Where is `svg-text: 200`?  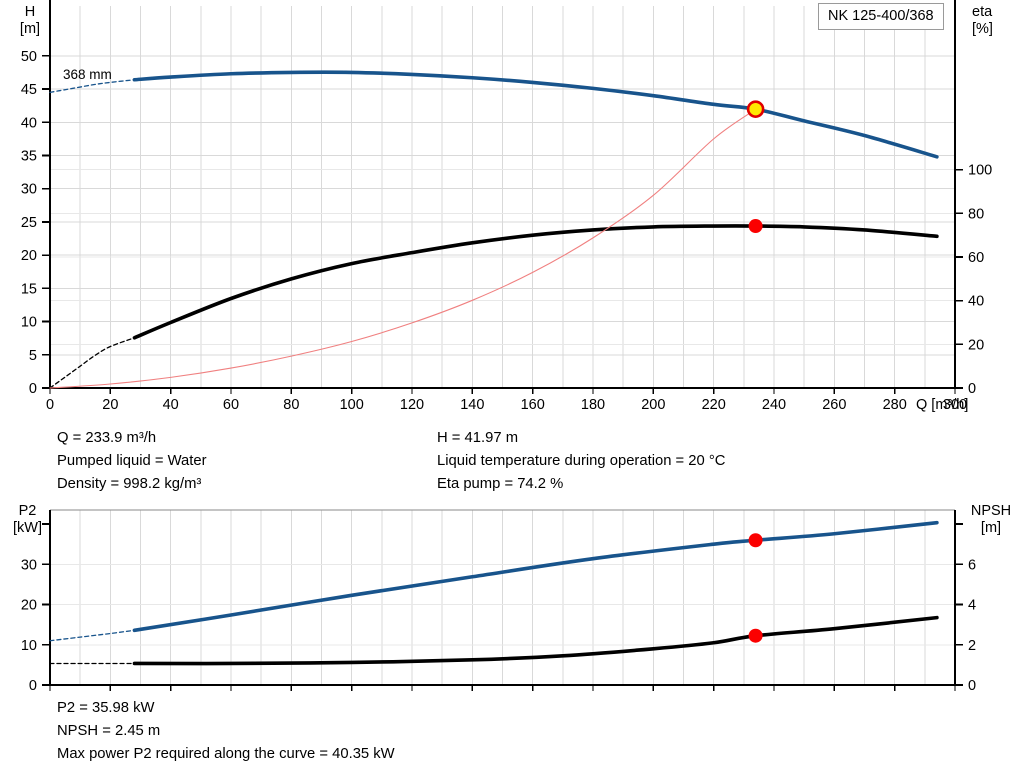
svg-text: 200 is located at coordinates (653, 405).